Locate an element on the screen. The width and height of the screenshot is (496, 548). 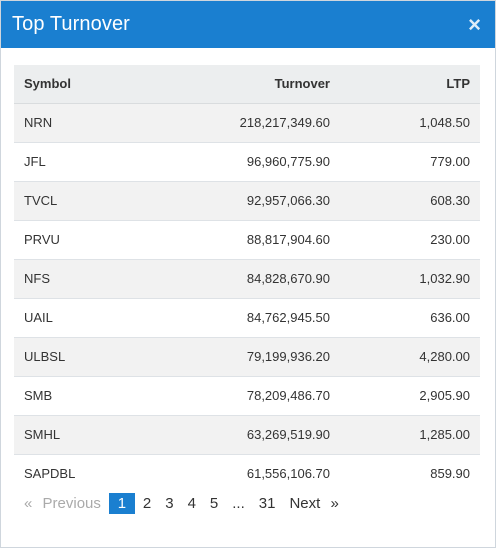
table-row: SAPDBL 61,556,106.70 859.90 is located at coordinates (247, 473).